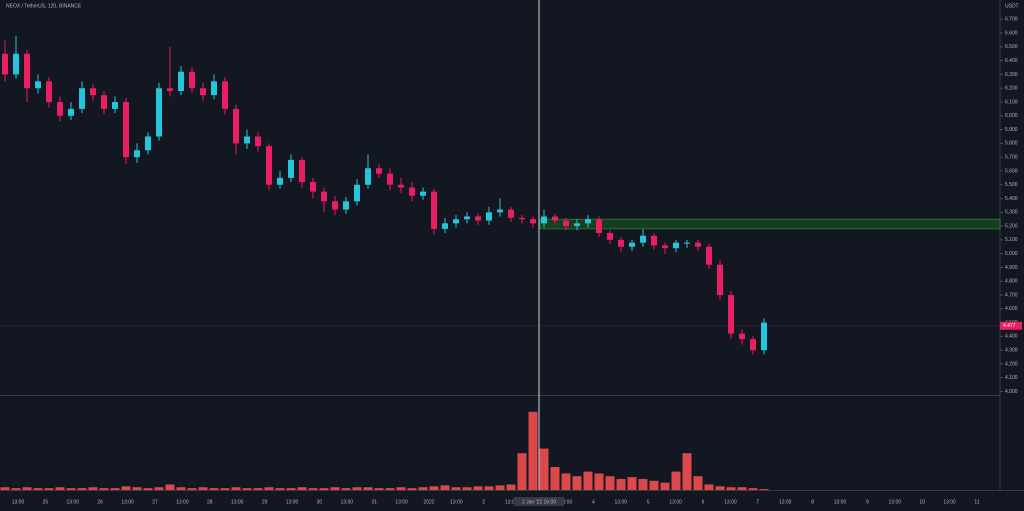 The height and width of the screenshot is (511, 1024). What do you see at coordinates (1009, 326) in the screenshot?
I see `last-price-label: 4.477` at bounding box center [1009, 326].